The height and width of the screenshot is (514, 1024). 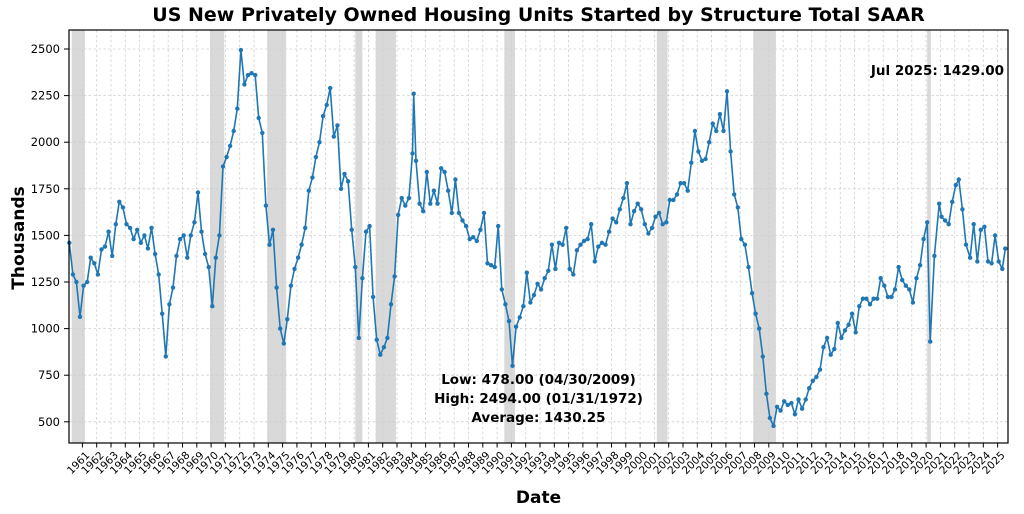 What do you see at coordinates (45, 189) in the screenshot?
I see `y-tick-label: 1750` at bounding box center [45, 189].